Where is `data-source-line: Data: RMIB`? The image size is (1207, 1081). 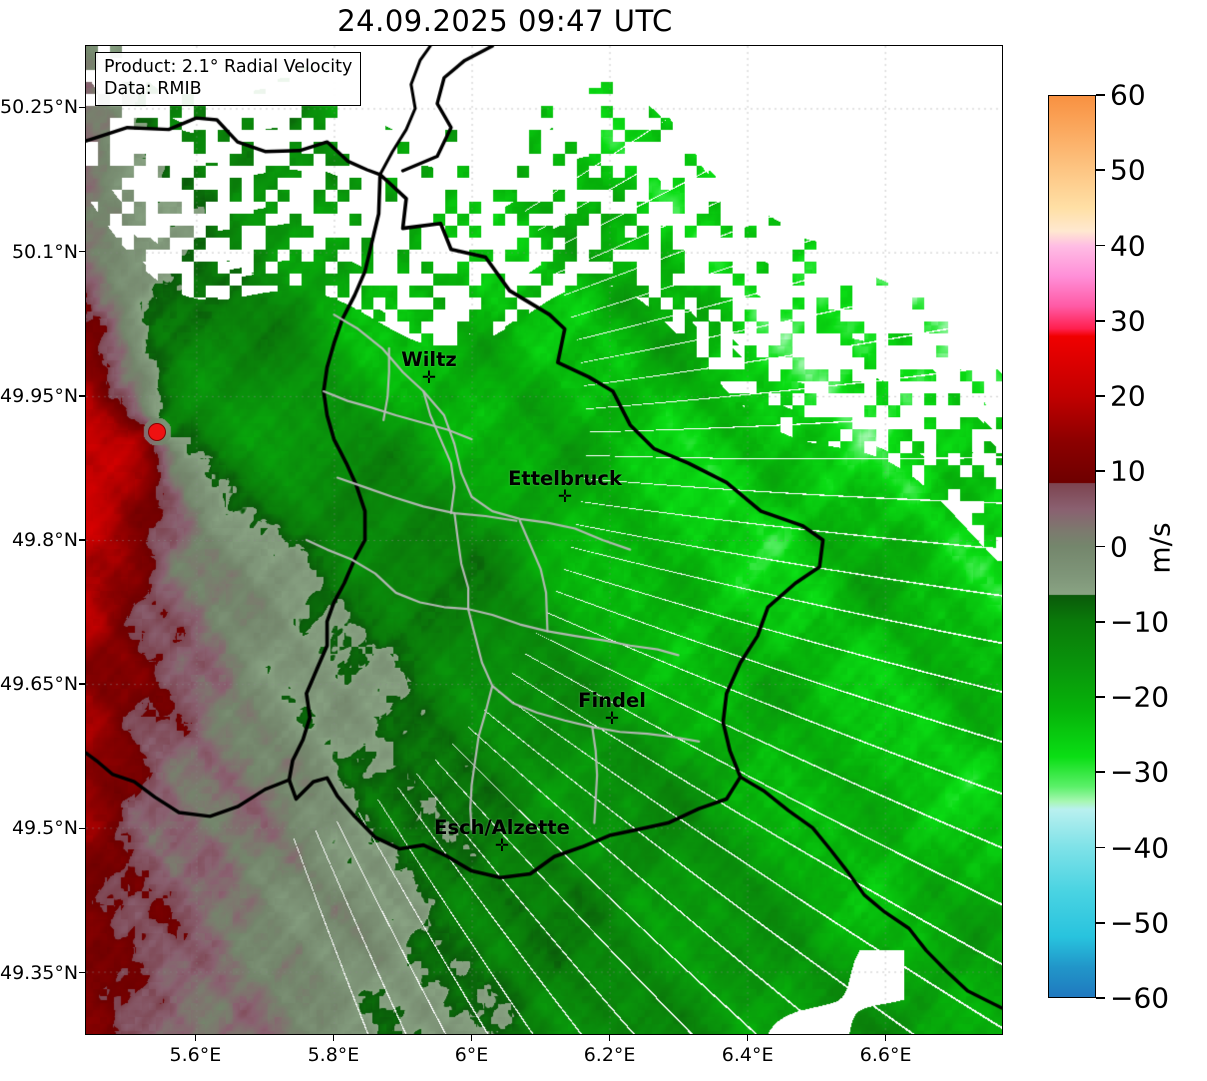
data-source-line: Data: RMIB is located at coordinates (153, 89).